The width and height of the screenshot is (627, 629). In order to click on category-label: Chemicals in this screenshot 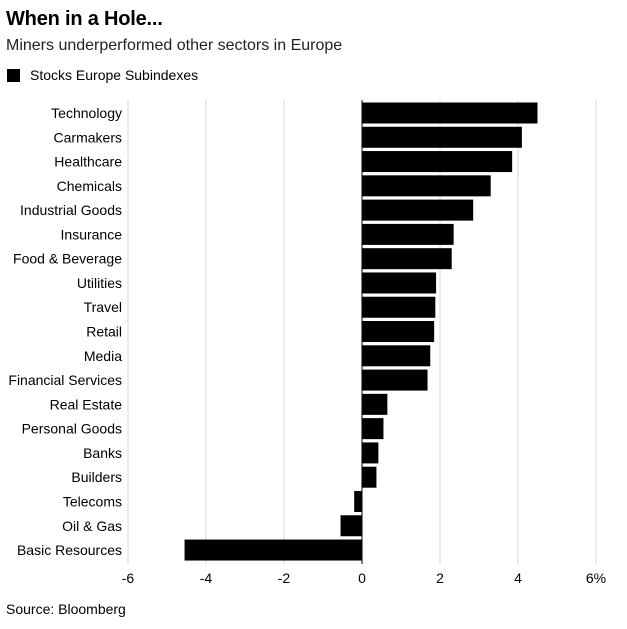, I will do `click(89, 186)`.